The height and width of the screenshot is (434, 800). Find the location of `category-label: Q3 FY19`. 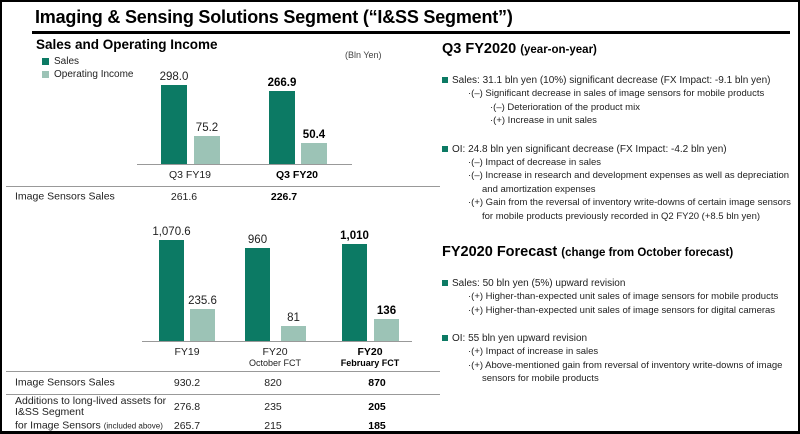

category-label: Q3 FY19 is located at coordinates (190, 175).